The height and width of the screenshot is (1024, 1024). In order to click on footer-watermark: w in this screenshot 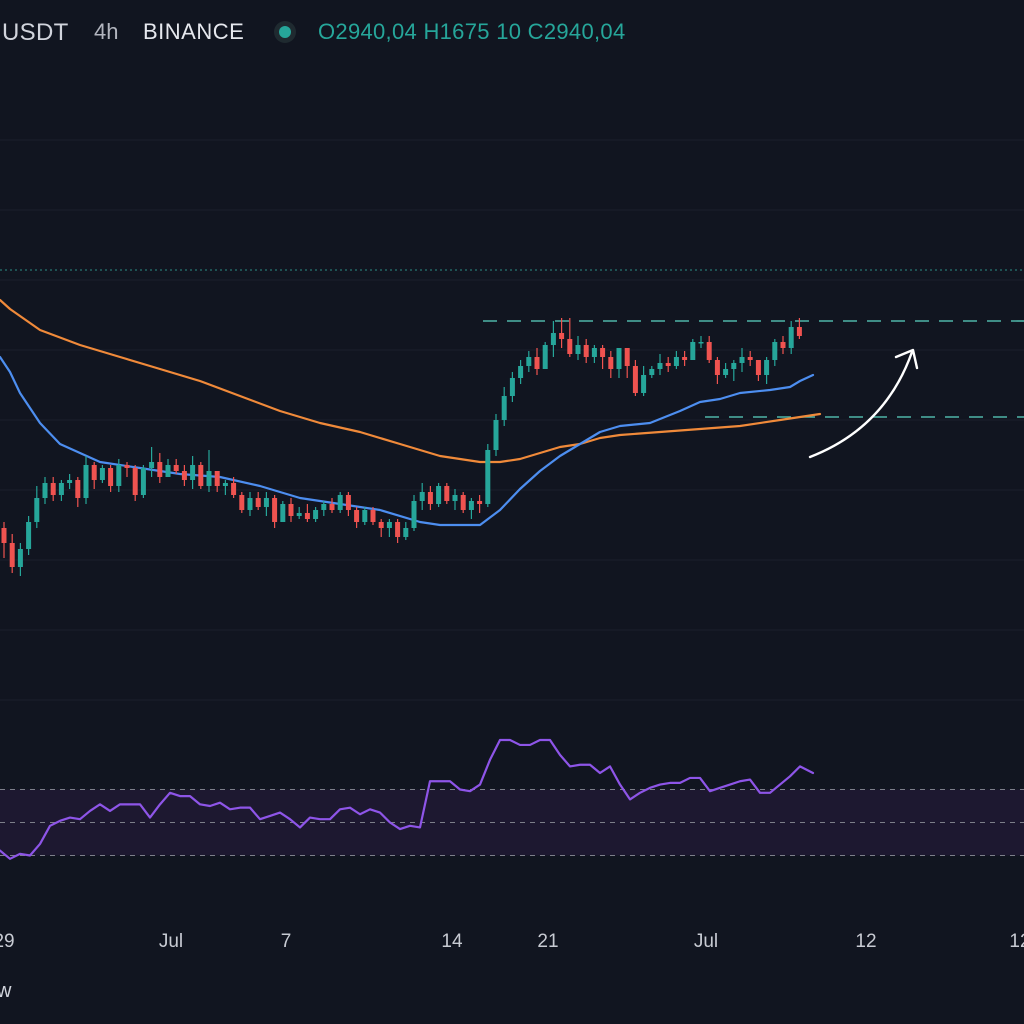, I will do `click(6, 991)`.